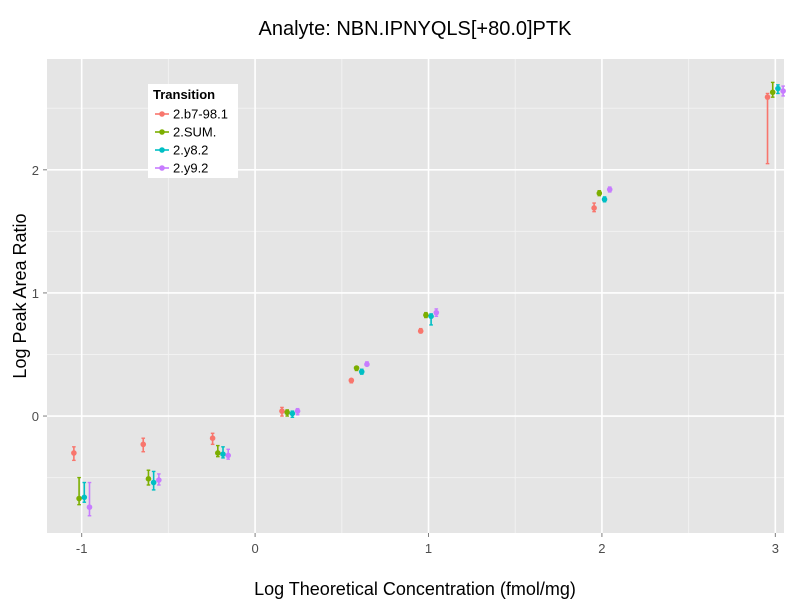 The height and width of the screenshot is (600, 800). What do you see at coordinates (200, 114) in the screenshot?
I see `legend-label: 2.b7-98.1` at bounding box center [200, 114].